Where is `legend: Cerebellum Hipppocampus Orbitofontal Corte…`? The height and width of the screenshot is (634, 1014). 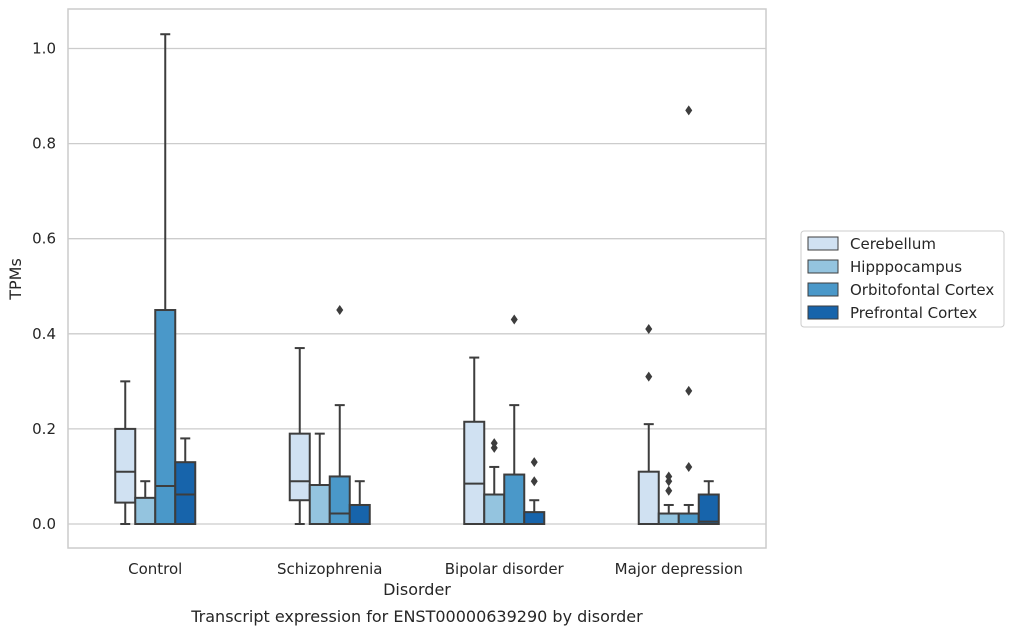 legend: Cerebellum Hipppocampus Orbitofontal Corte… is located at coordinates (902, 279).